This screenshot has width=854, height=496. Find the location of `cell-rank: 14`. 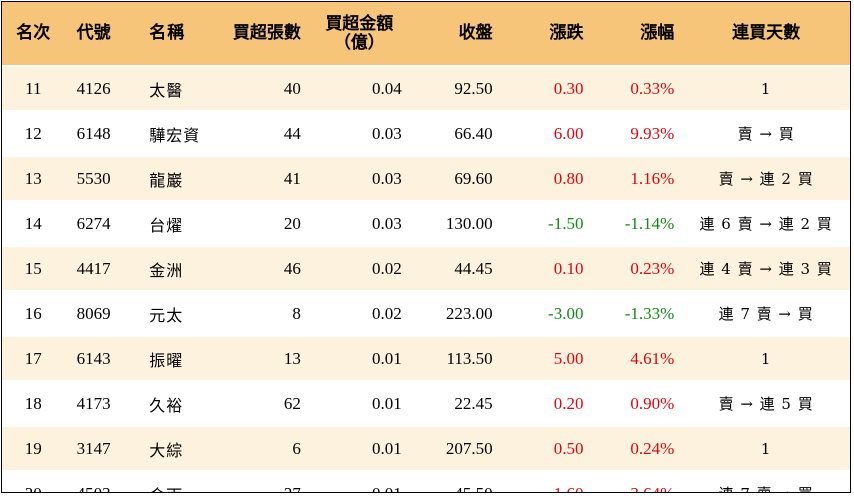

cell-rank: 14 is located at coordinates (33, 223).